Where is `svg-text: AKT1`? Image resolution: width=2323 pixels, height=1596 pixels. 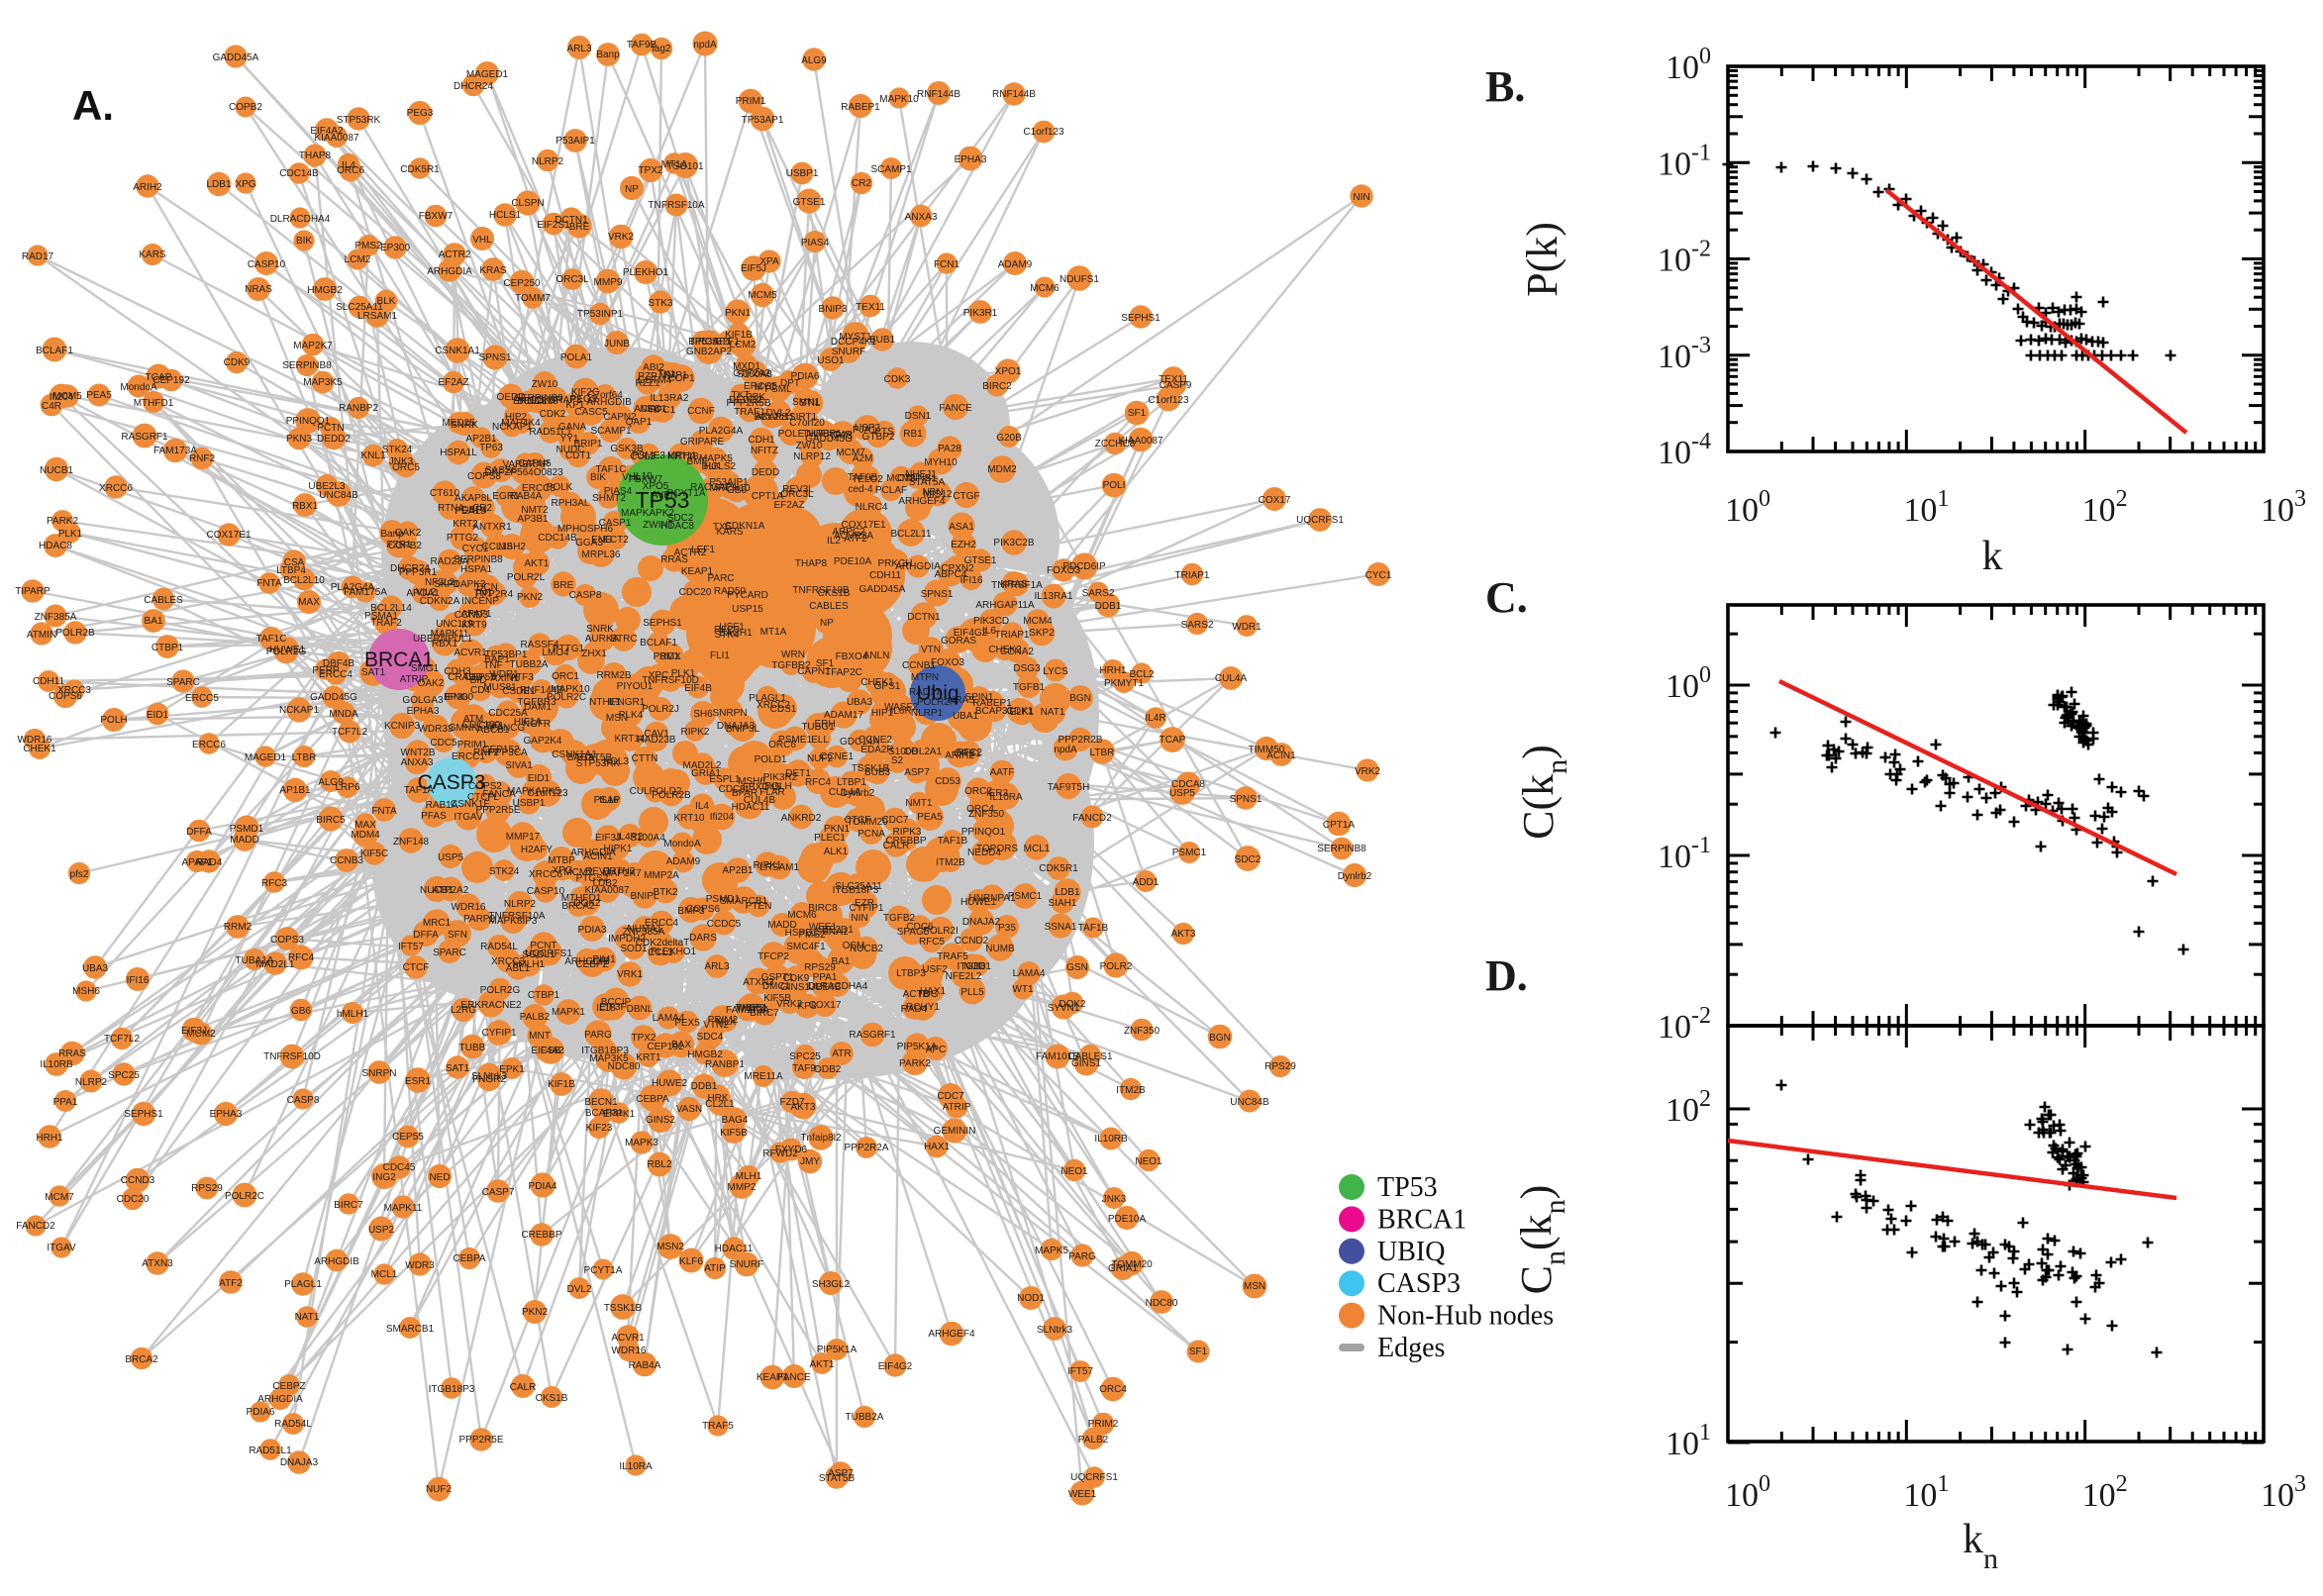 svg-text: AKT1 is located at coordinates (536, 563).